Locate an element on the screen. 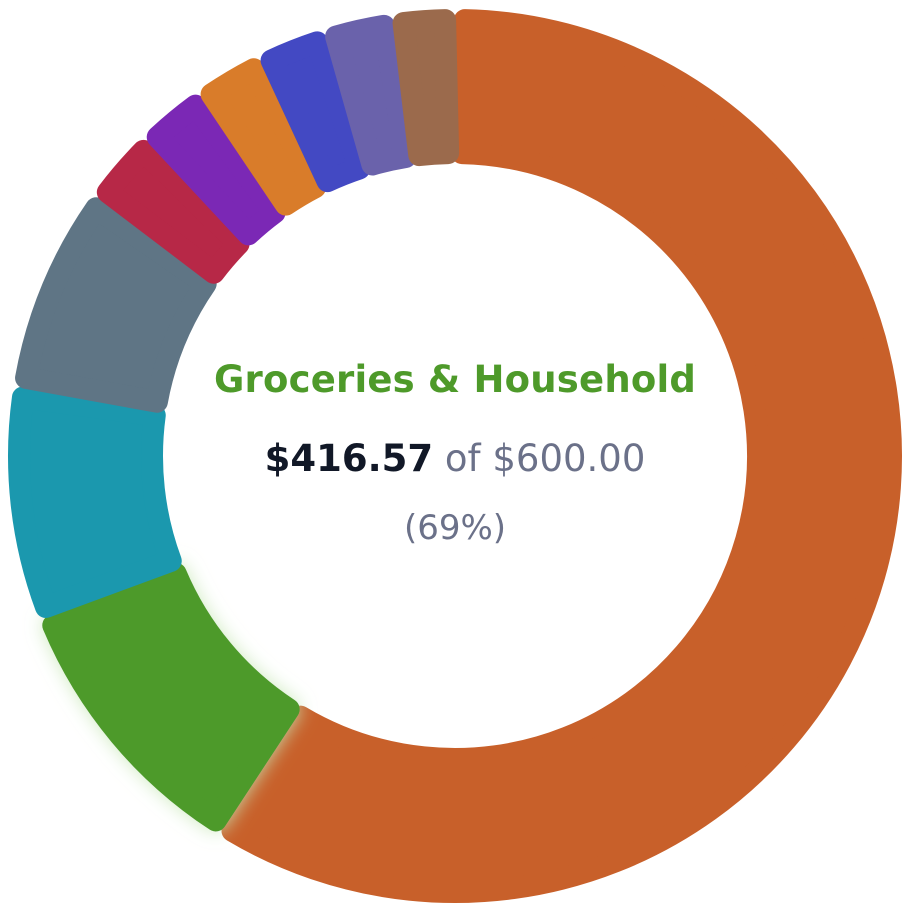 The width and height of the screenshot is (910, 912). selected-category-name: Groceries & Household is located at coordinates (455, 379).